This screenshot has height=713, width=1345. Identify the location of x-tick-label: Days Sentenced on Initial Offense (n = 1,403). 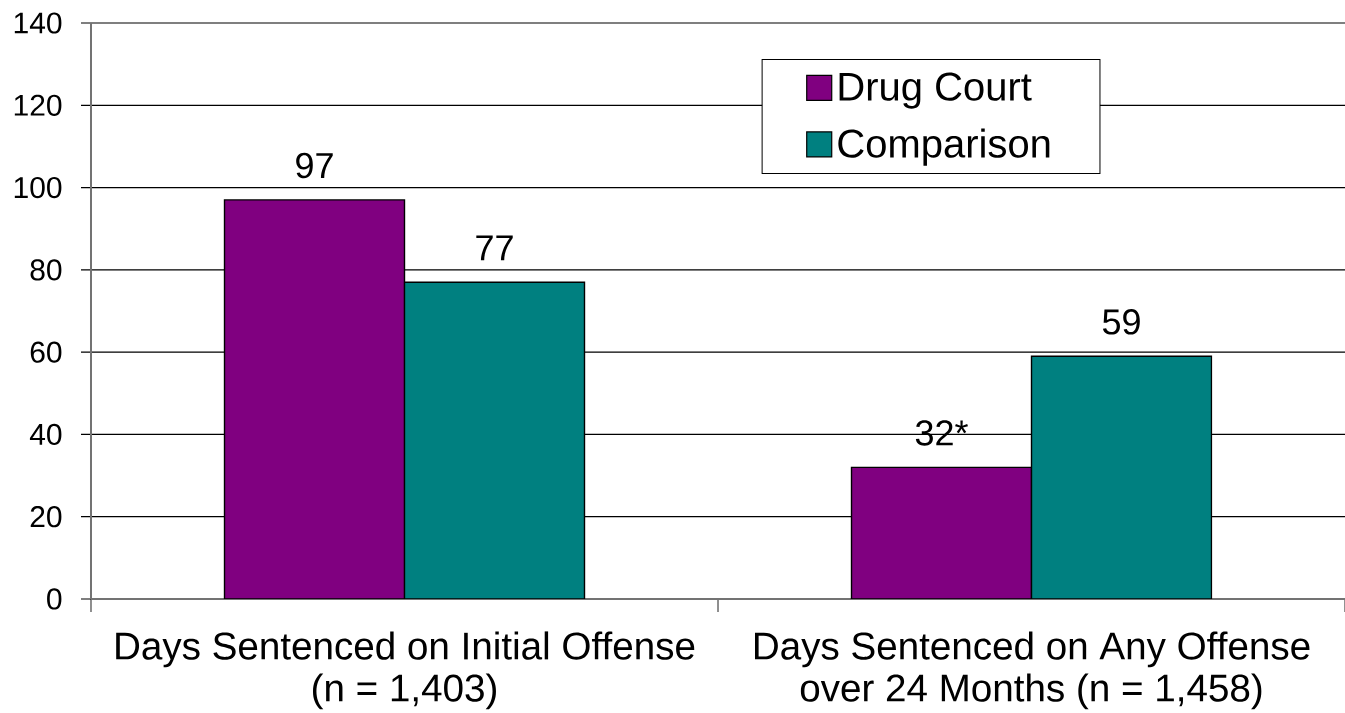
(405, 670).